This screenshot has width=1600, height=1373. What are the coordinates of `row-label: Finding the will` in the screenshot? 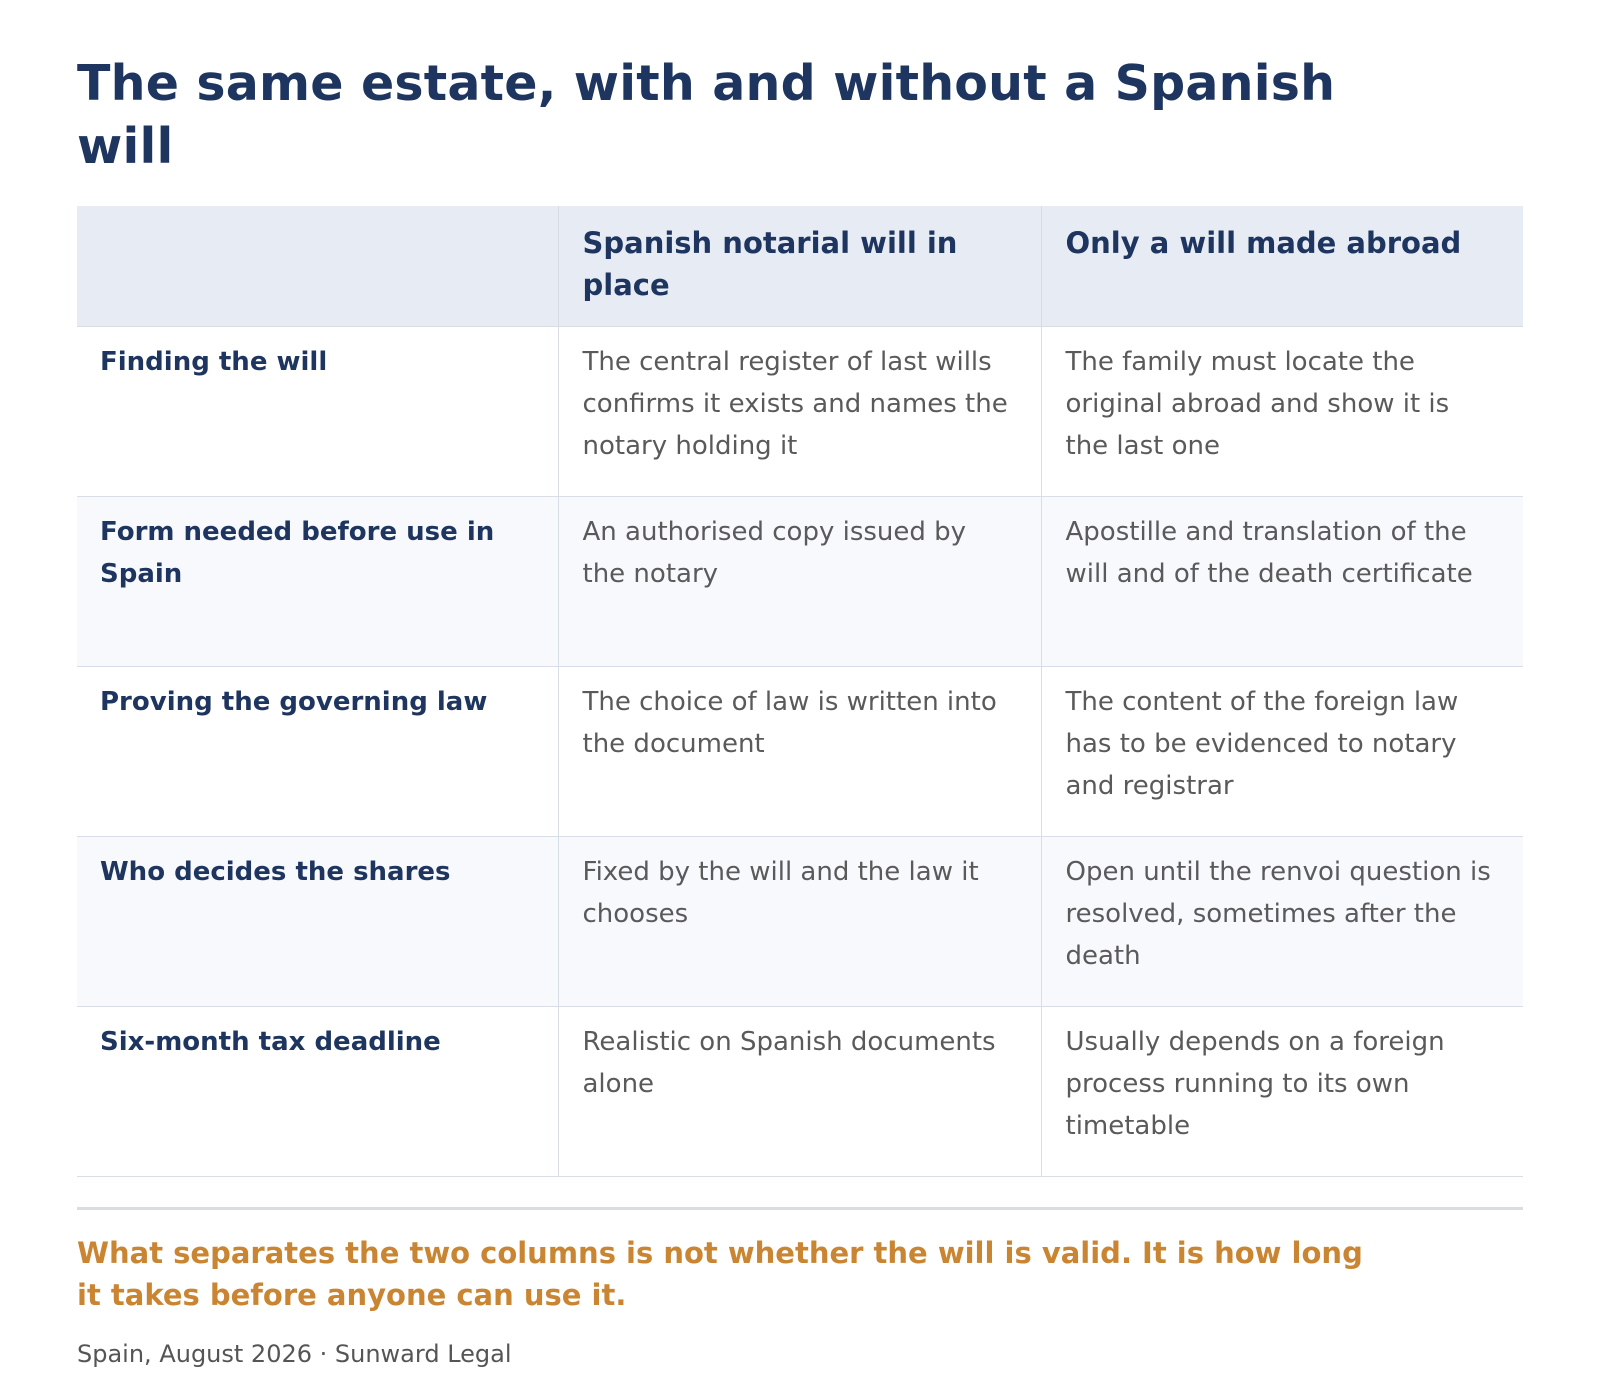 It's located at (317, 411).